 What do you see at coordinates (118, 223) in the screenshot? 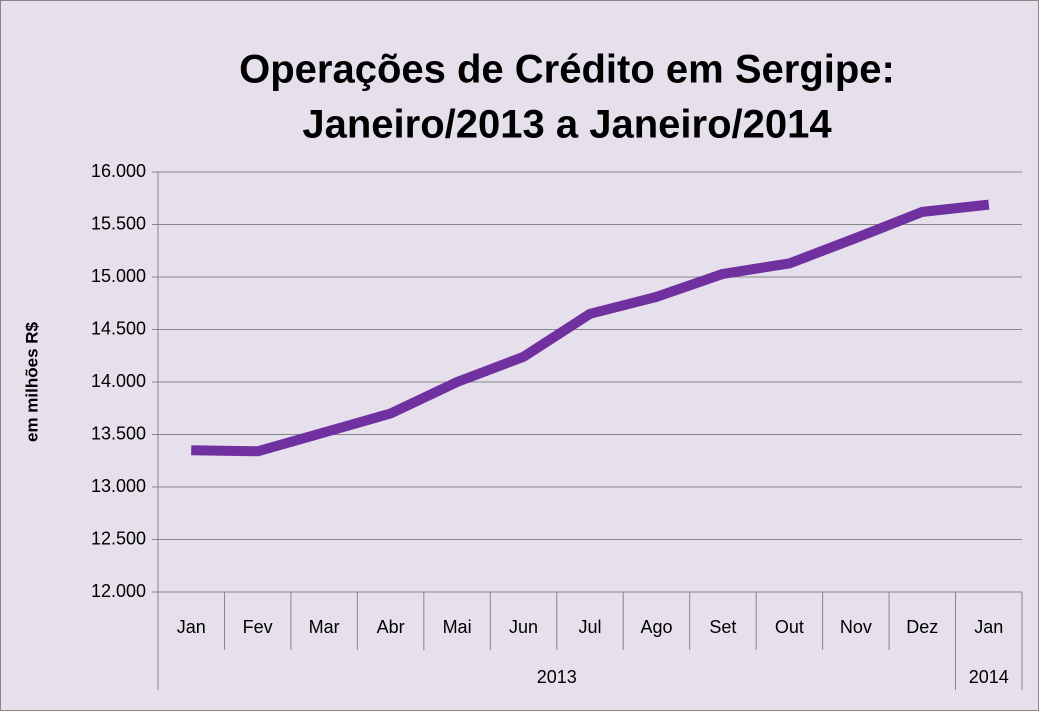
I see `y-tick-label: 15.500` at bounding box center [118, 223].